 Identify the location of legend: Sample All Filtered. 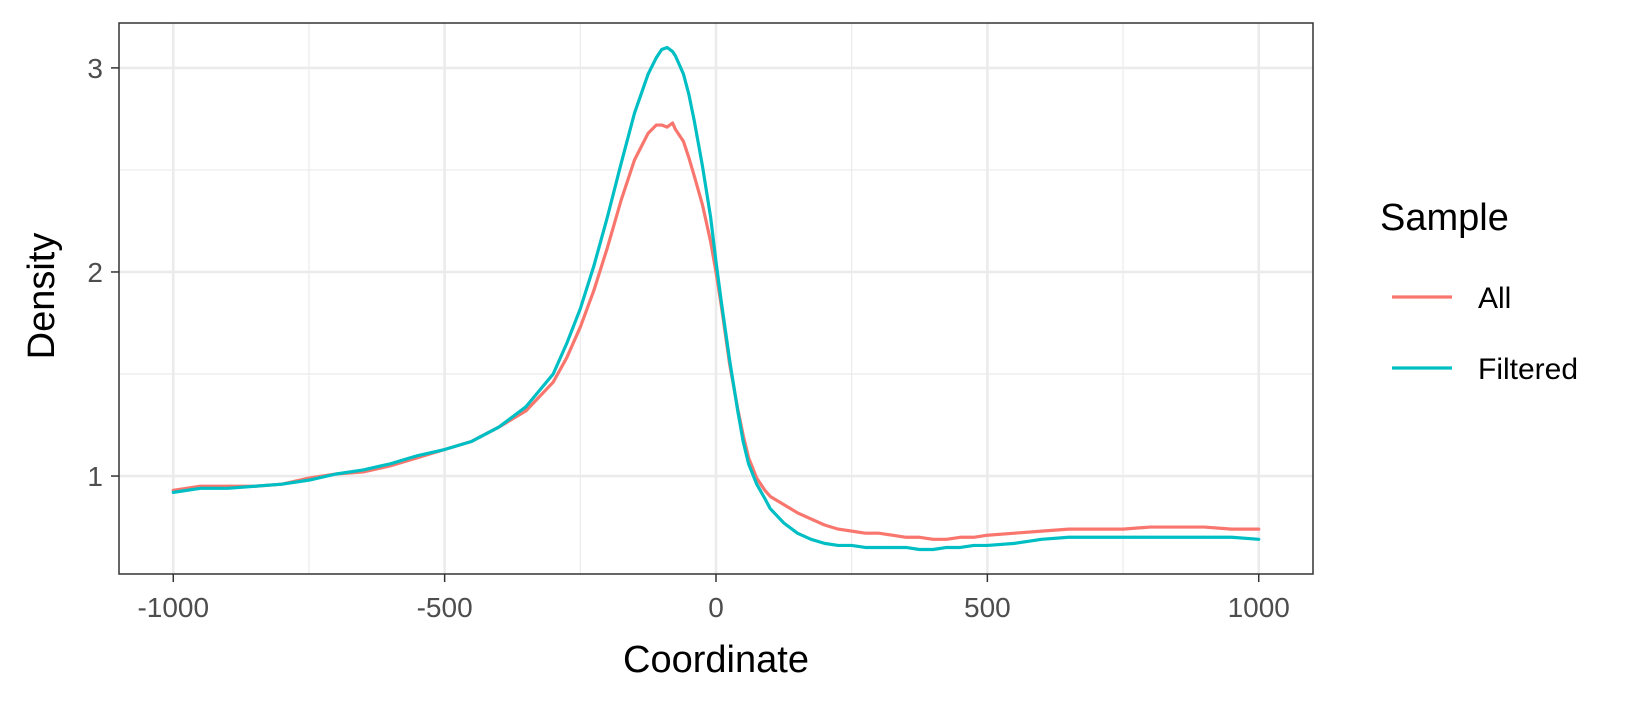
(1479, 291).